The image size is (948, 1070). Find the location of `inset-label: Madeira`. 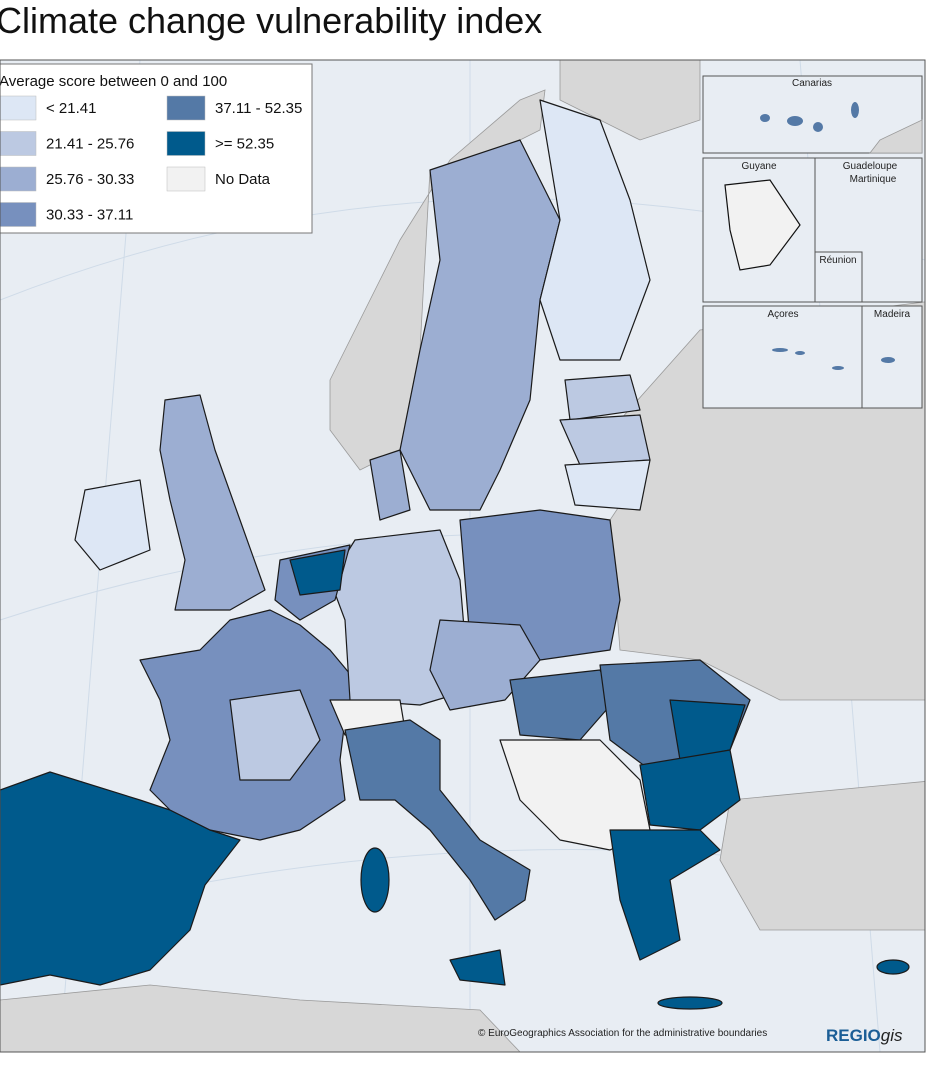

inset-label: Madeira is located at coordinates (892, 314).